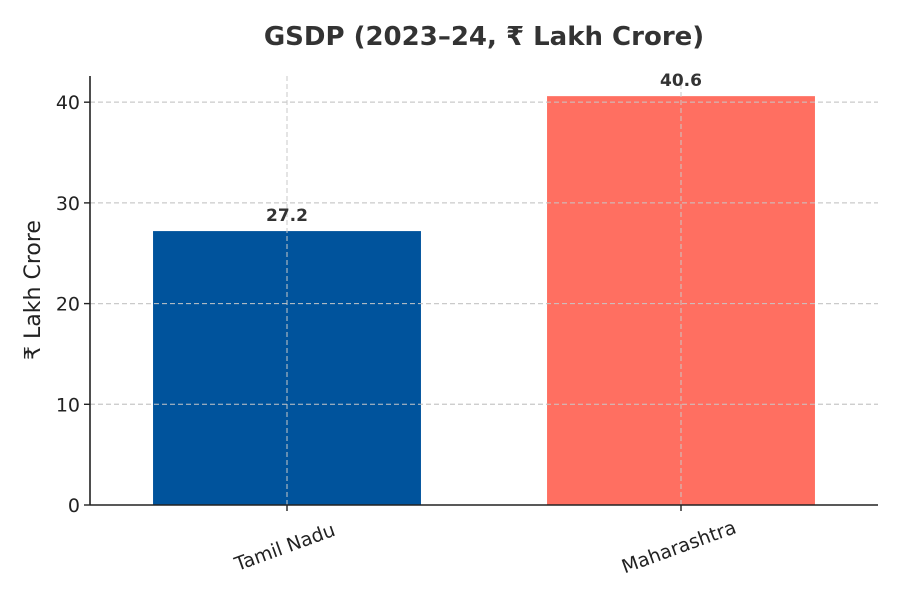 This screenshot has height=600, width=900. Describe the element at coordinates (68, 204) in the screenshot. I see `y-tick-label: 30` at that location.